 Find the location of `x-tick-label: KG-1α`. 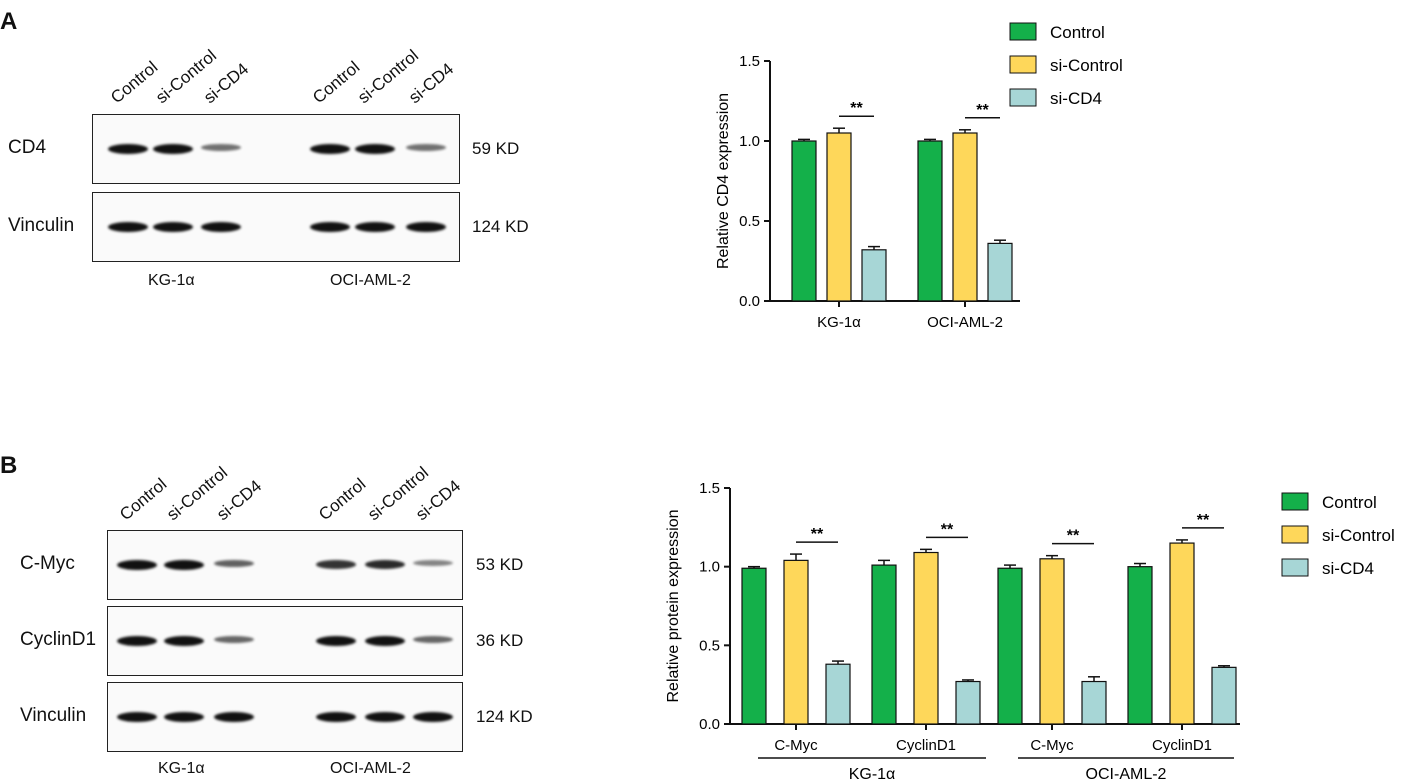

x-tick-label: KG-1α is located at coordinates (839, 322).